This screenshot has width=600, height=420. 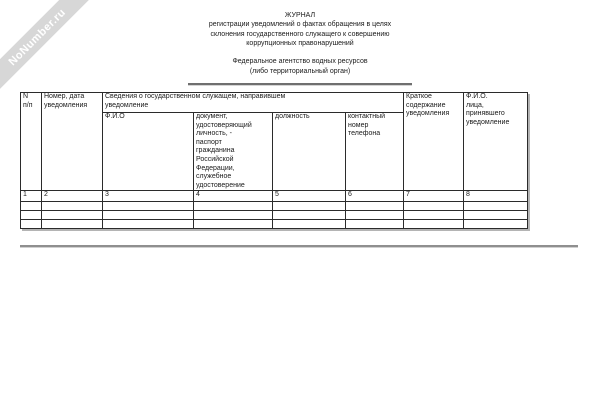 What do you see at coordinates (148, 196) in the screenshot?
I see `column-number-cell: 3` at bounding box center [148, 196].